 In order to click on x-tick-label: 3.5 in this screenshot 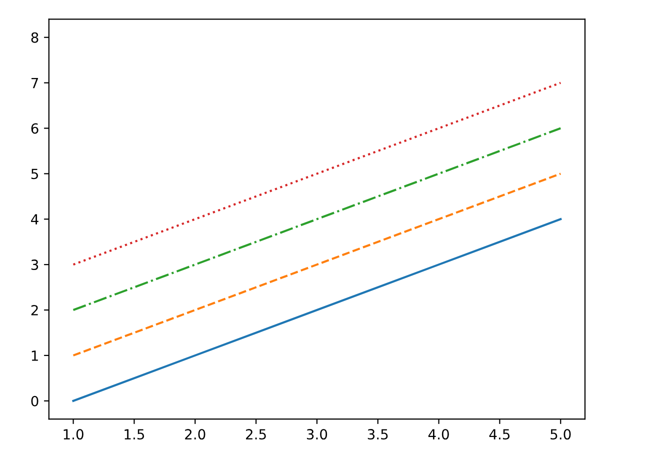, I will do `click(378, 434)`.